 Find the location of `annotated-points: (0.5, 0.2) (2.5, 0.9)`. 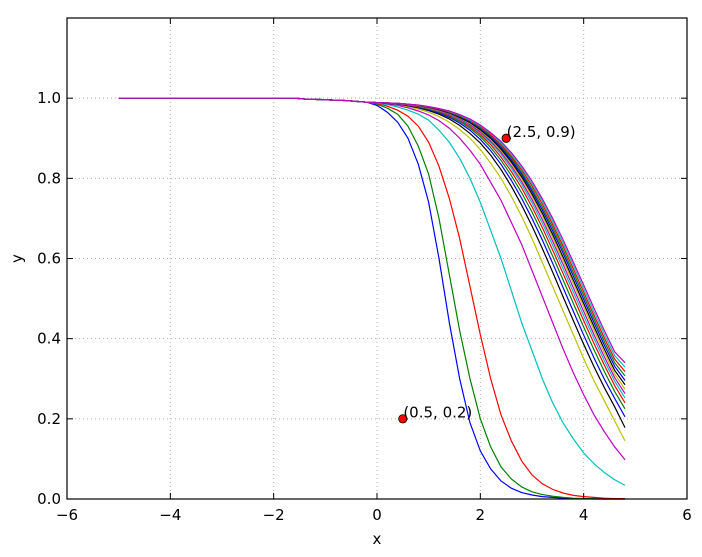

annotated-points: (0.5, 0.2) (2.5, 0.9) is located at coordinates (487, 273).